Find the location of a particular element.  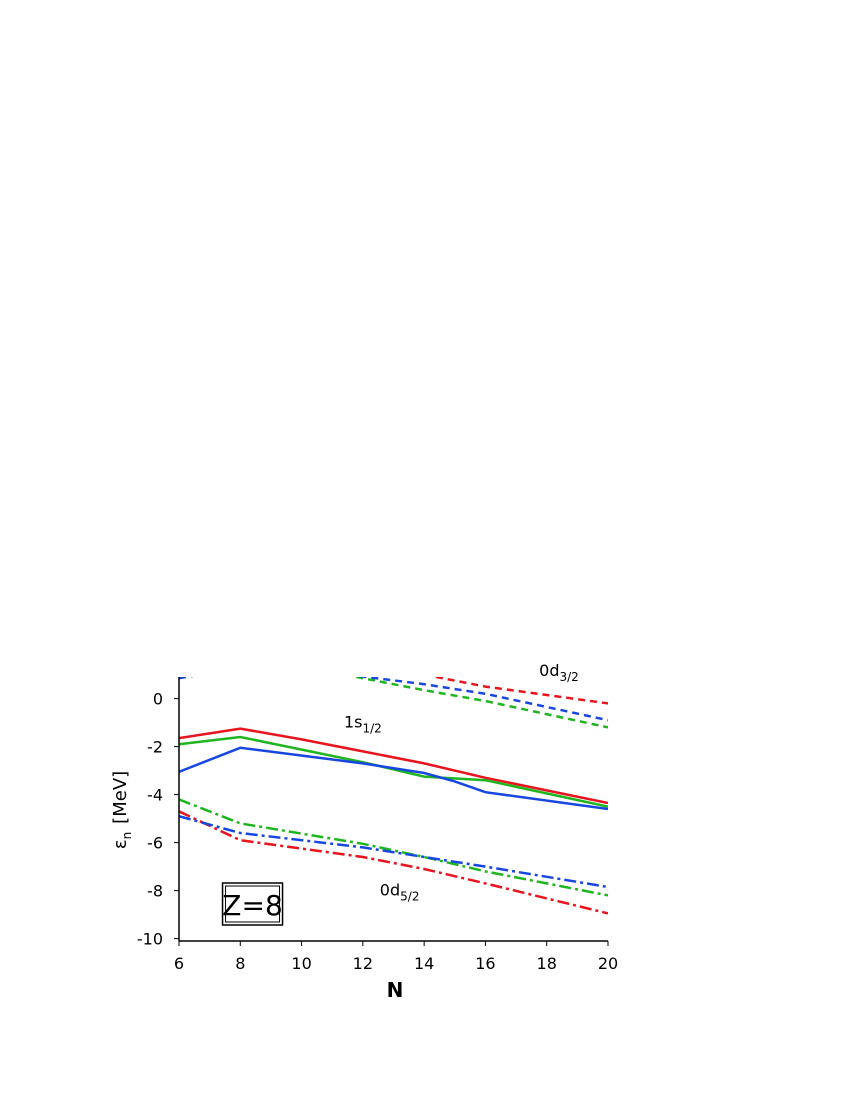

annotation: 0d5/2 is located at coordinates (400, 891).